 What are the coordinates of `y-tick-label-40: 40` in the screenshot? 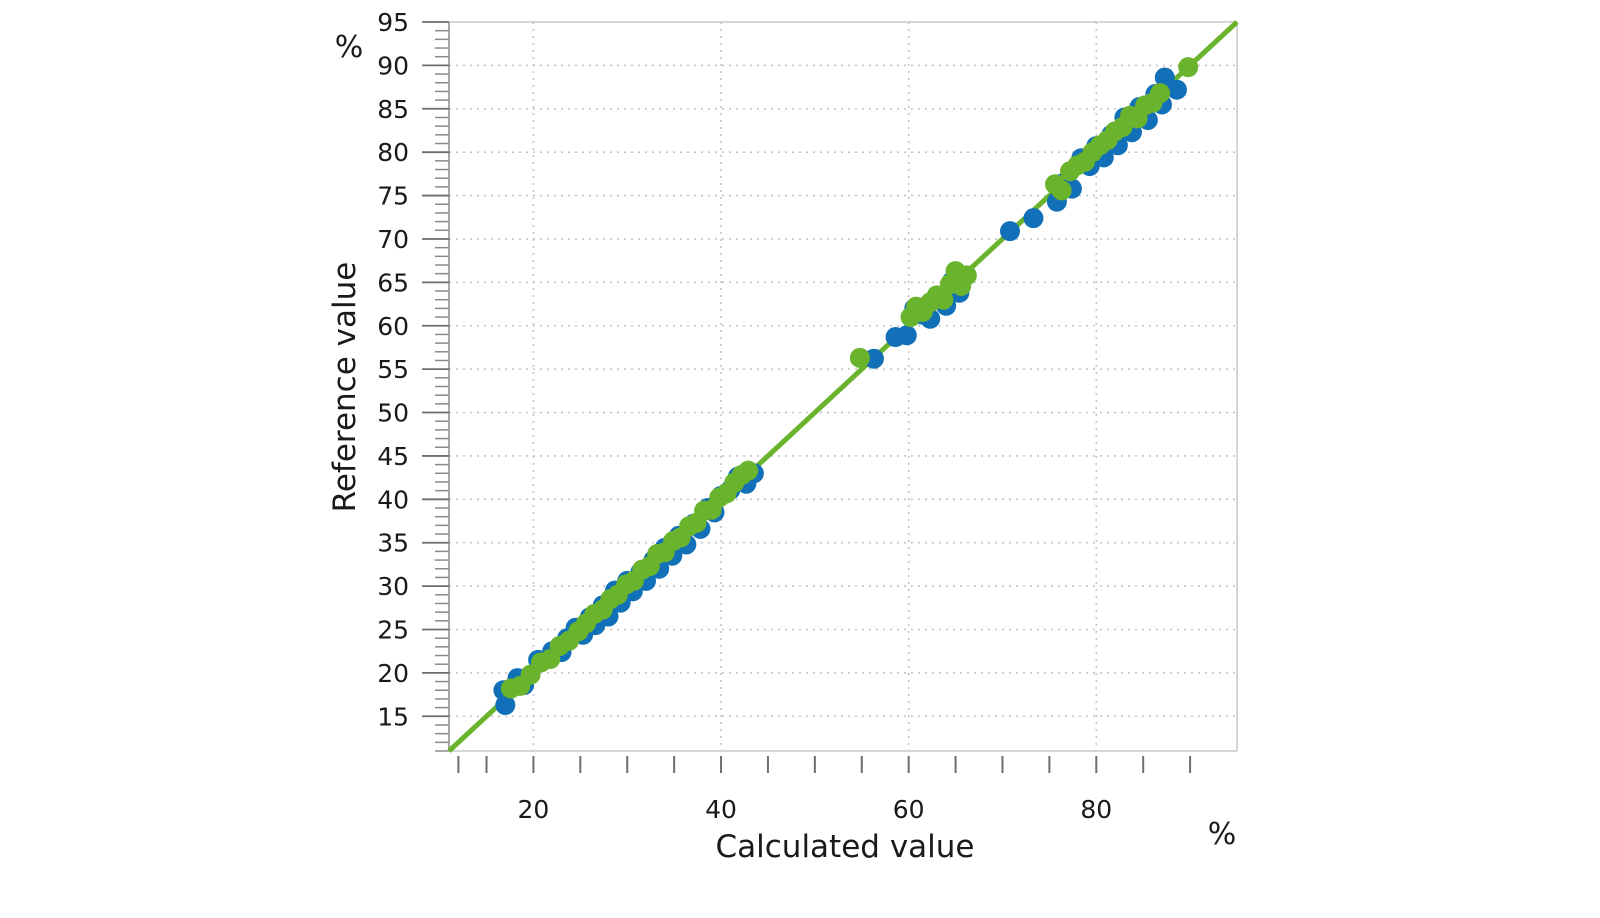 It's located at (393, 499).